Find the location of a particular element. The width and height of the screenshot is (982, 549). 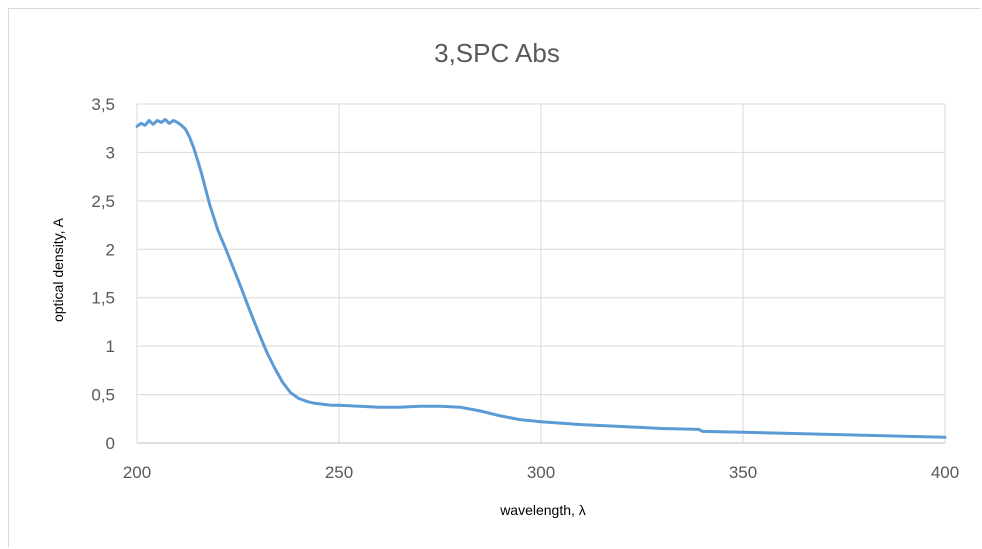

x-tick-label: 250 is located at coordinates (339, 472).